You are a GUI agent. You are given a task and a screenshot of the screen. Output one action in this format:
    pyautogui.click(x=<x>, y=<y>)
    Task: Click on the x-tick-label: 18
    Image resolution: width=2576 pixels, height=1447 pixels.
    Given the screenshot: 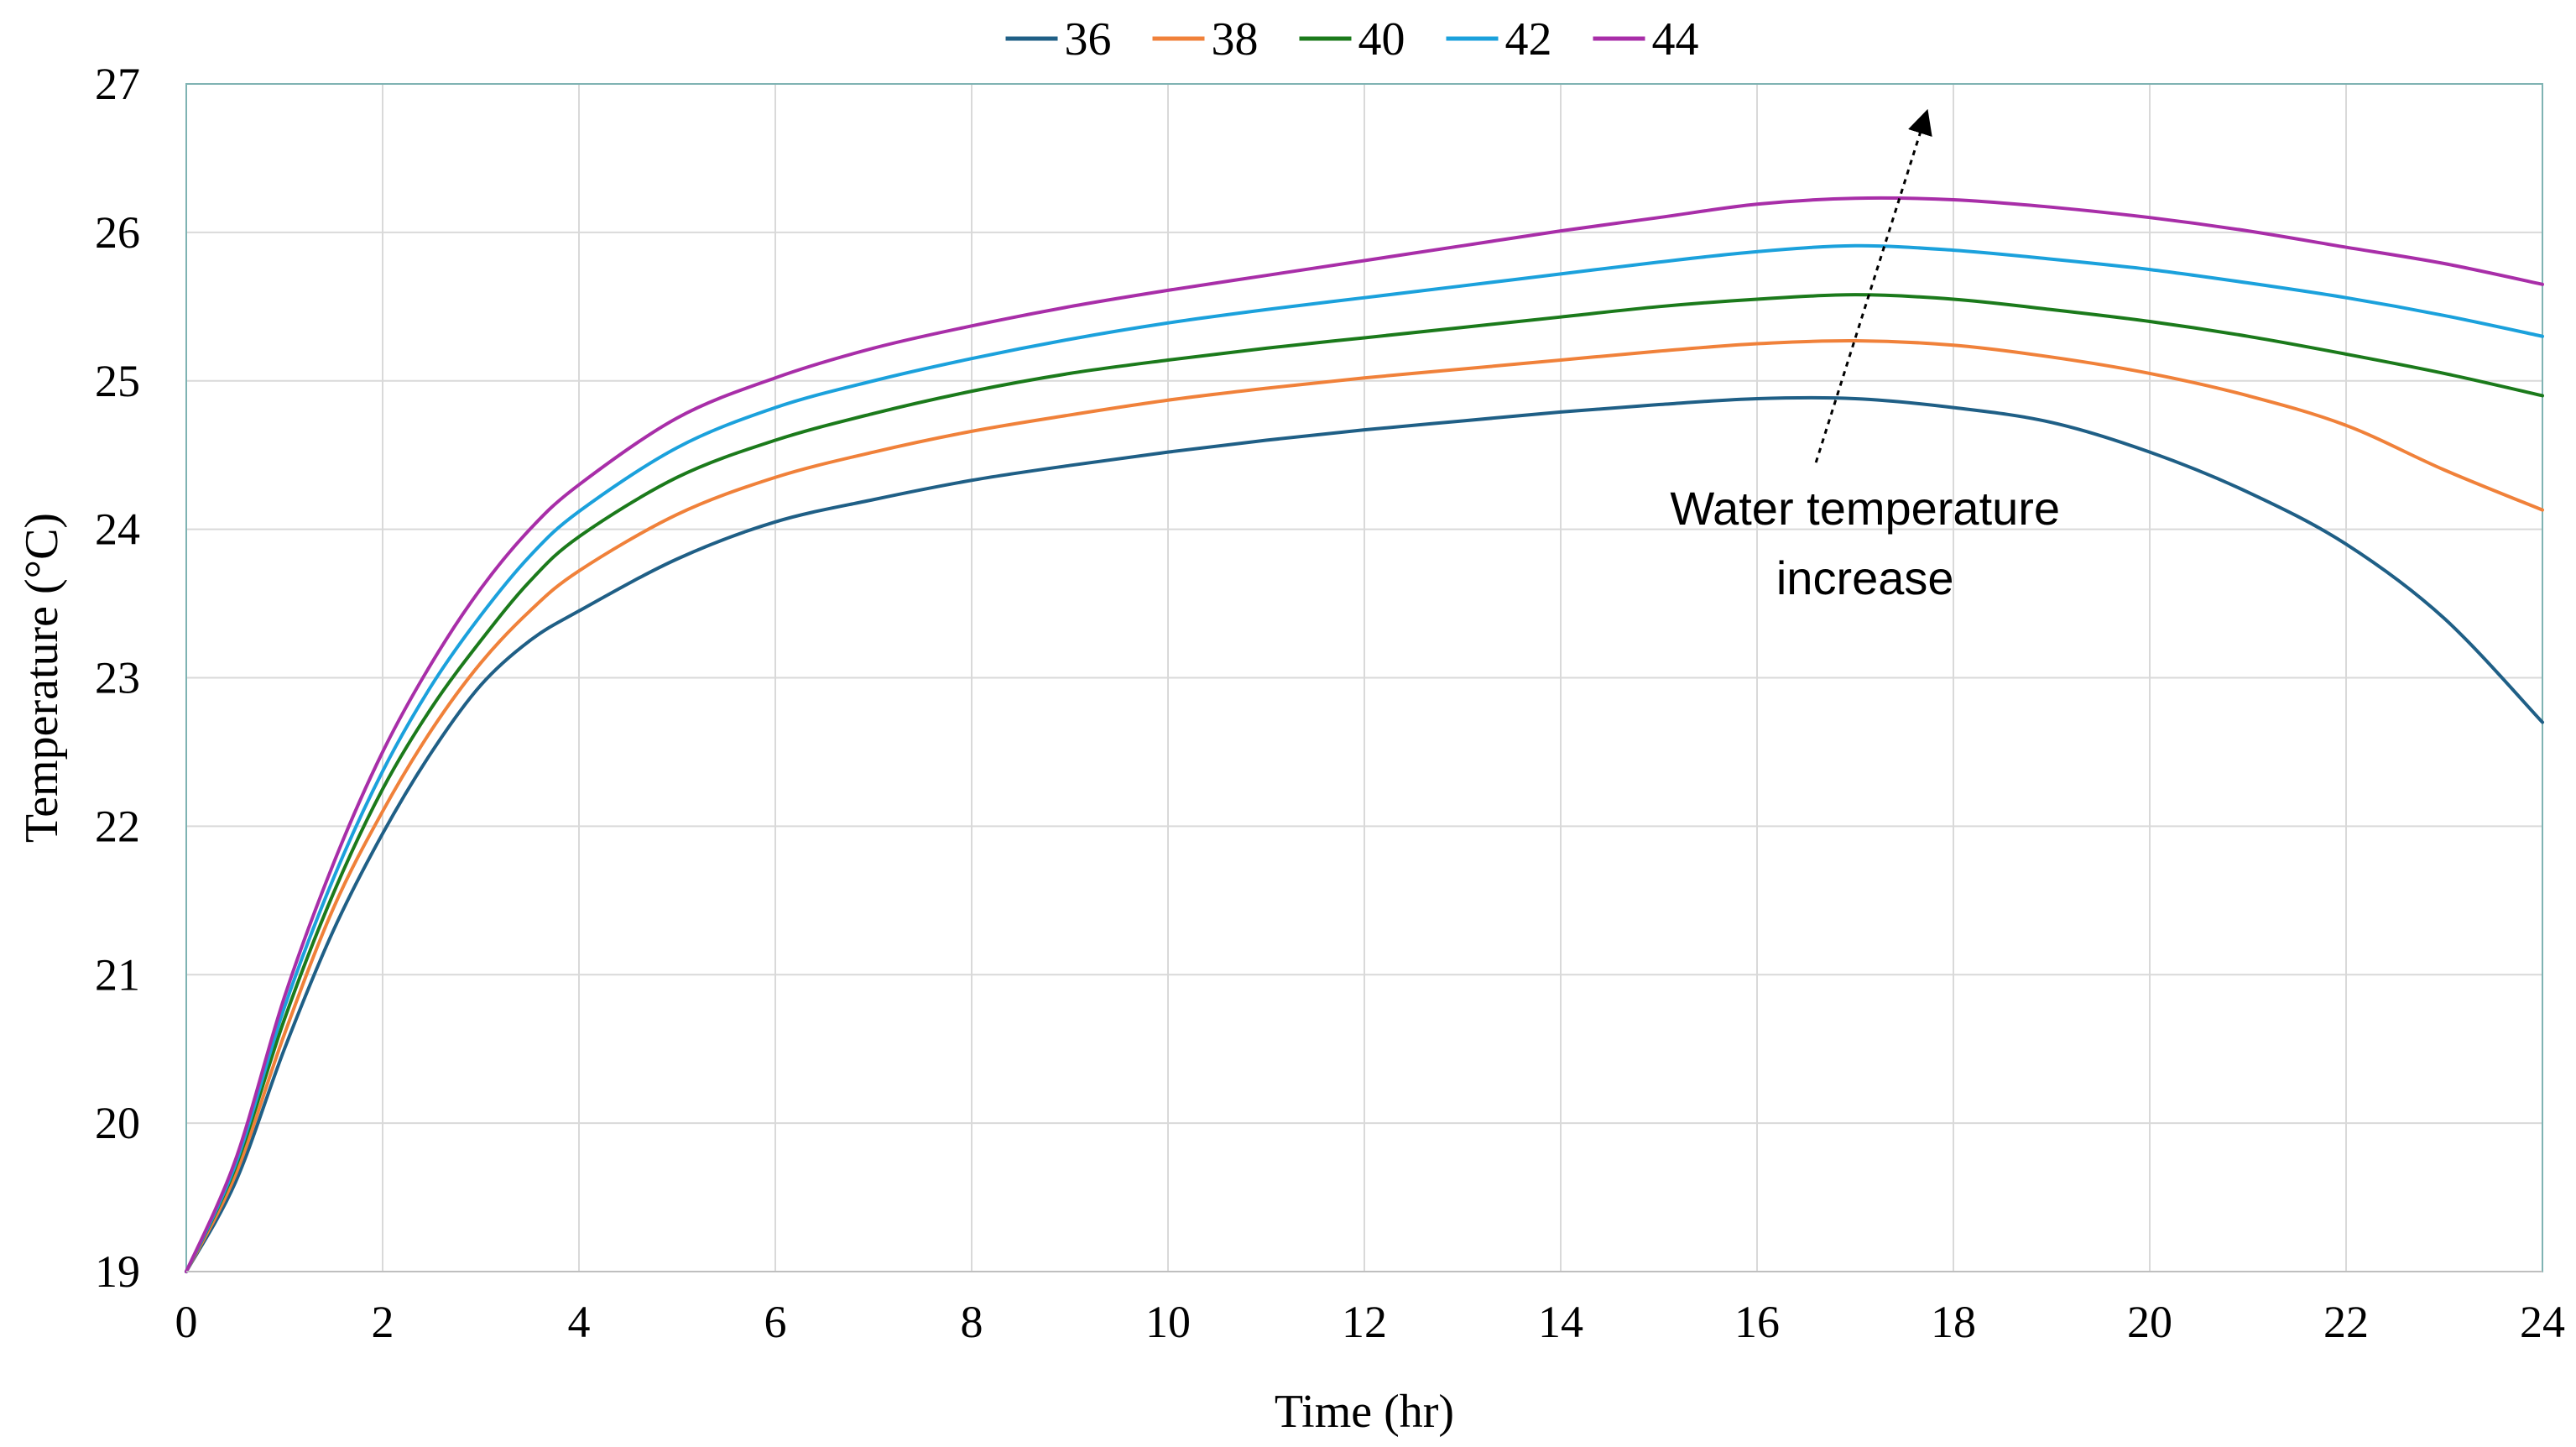 What is the action you would take?
    pyautogui.click(x=1953, y=1322)
    